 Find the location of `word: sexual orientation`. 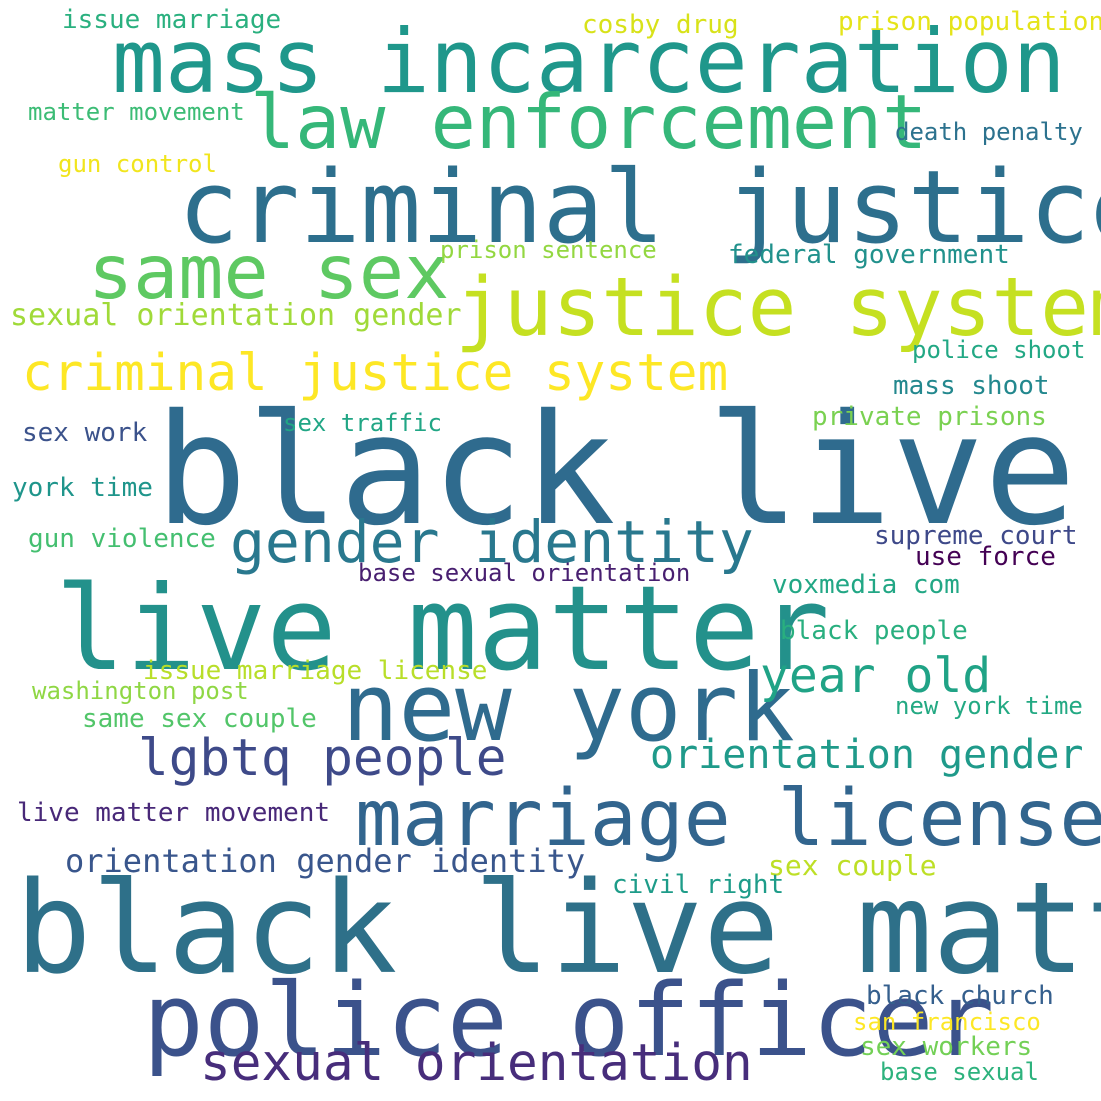

word: sexual orientation is located at coordinates (476, 1063).